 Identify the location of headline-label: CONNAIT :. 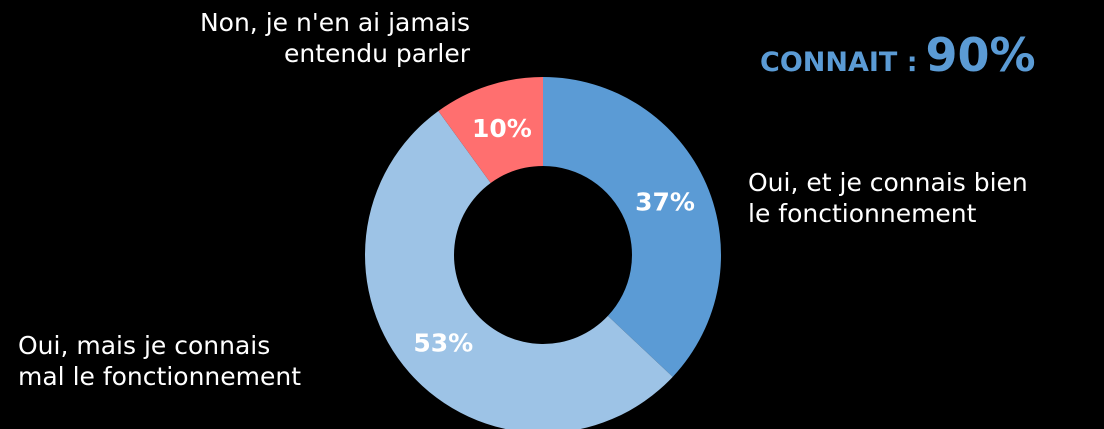
(839, 62).